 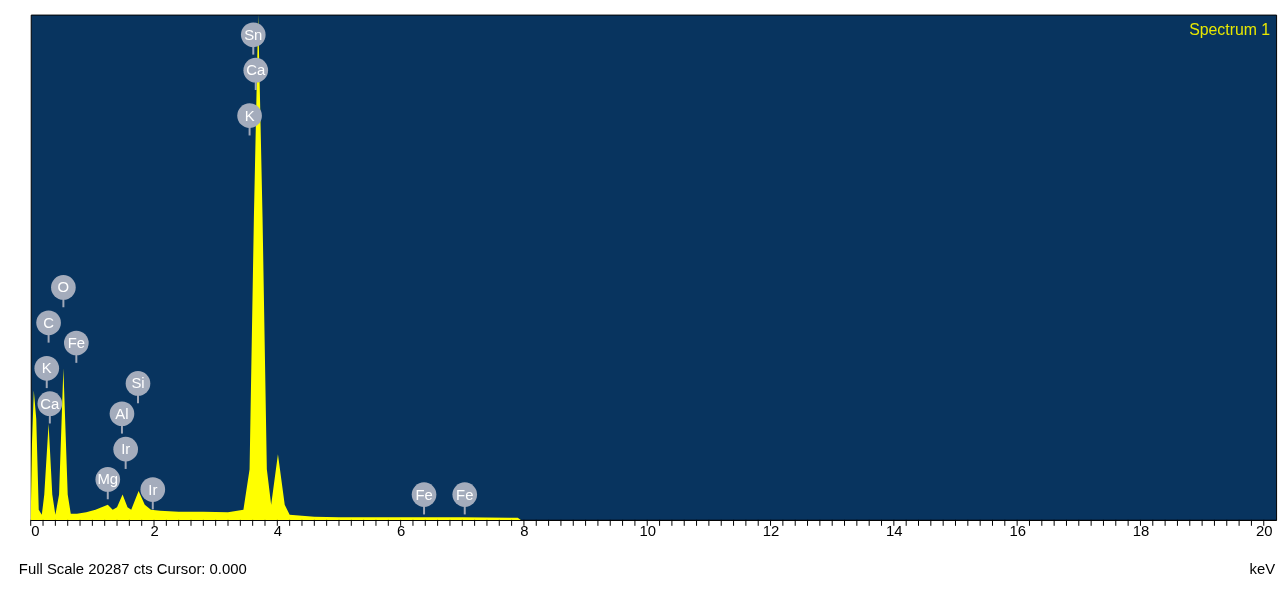 What do you see at coordinates (277, 531) in the screenshot?
I see `x-tick-label: 4` at bounding box center [277, 531].